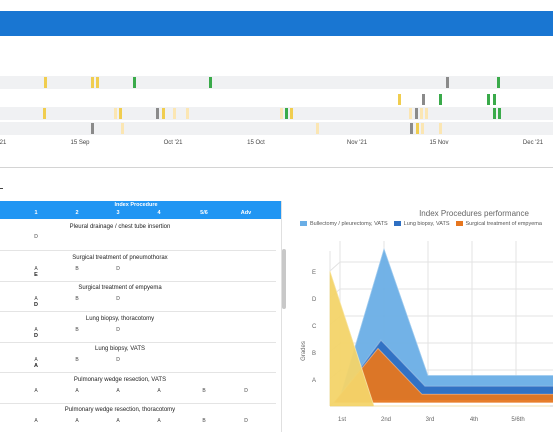 The width and height of the screenshot is (553, 432). I want to click on chart-y-tick: E, so click(314, 273).